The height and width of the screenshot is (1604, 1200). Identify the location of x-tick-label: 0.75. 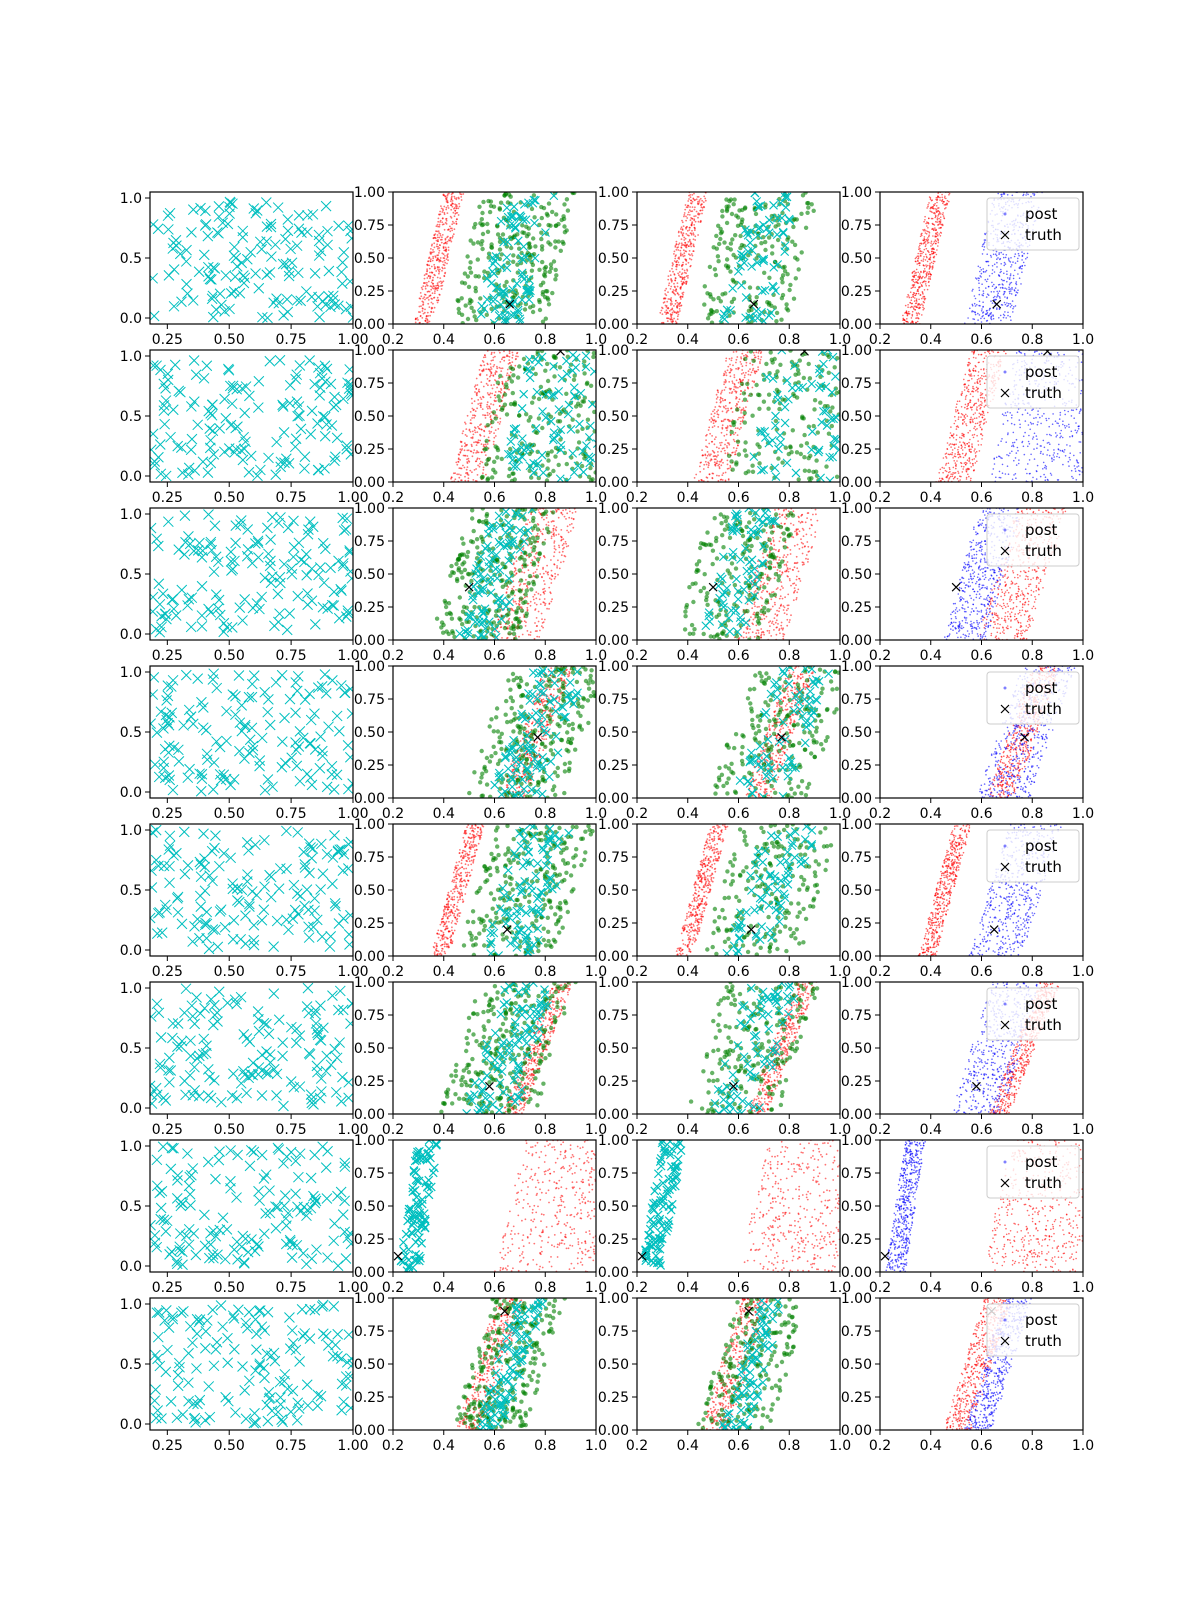
(291, 340).